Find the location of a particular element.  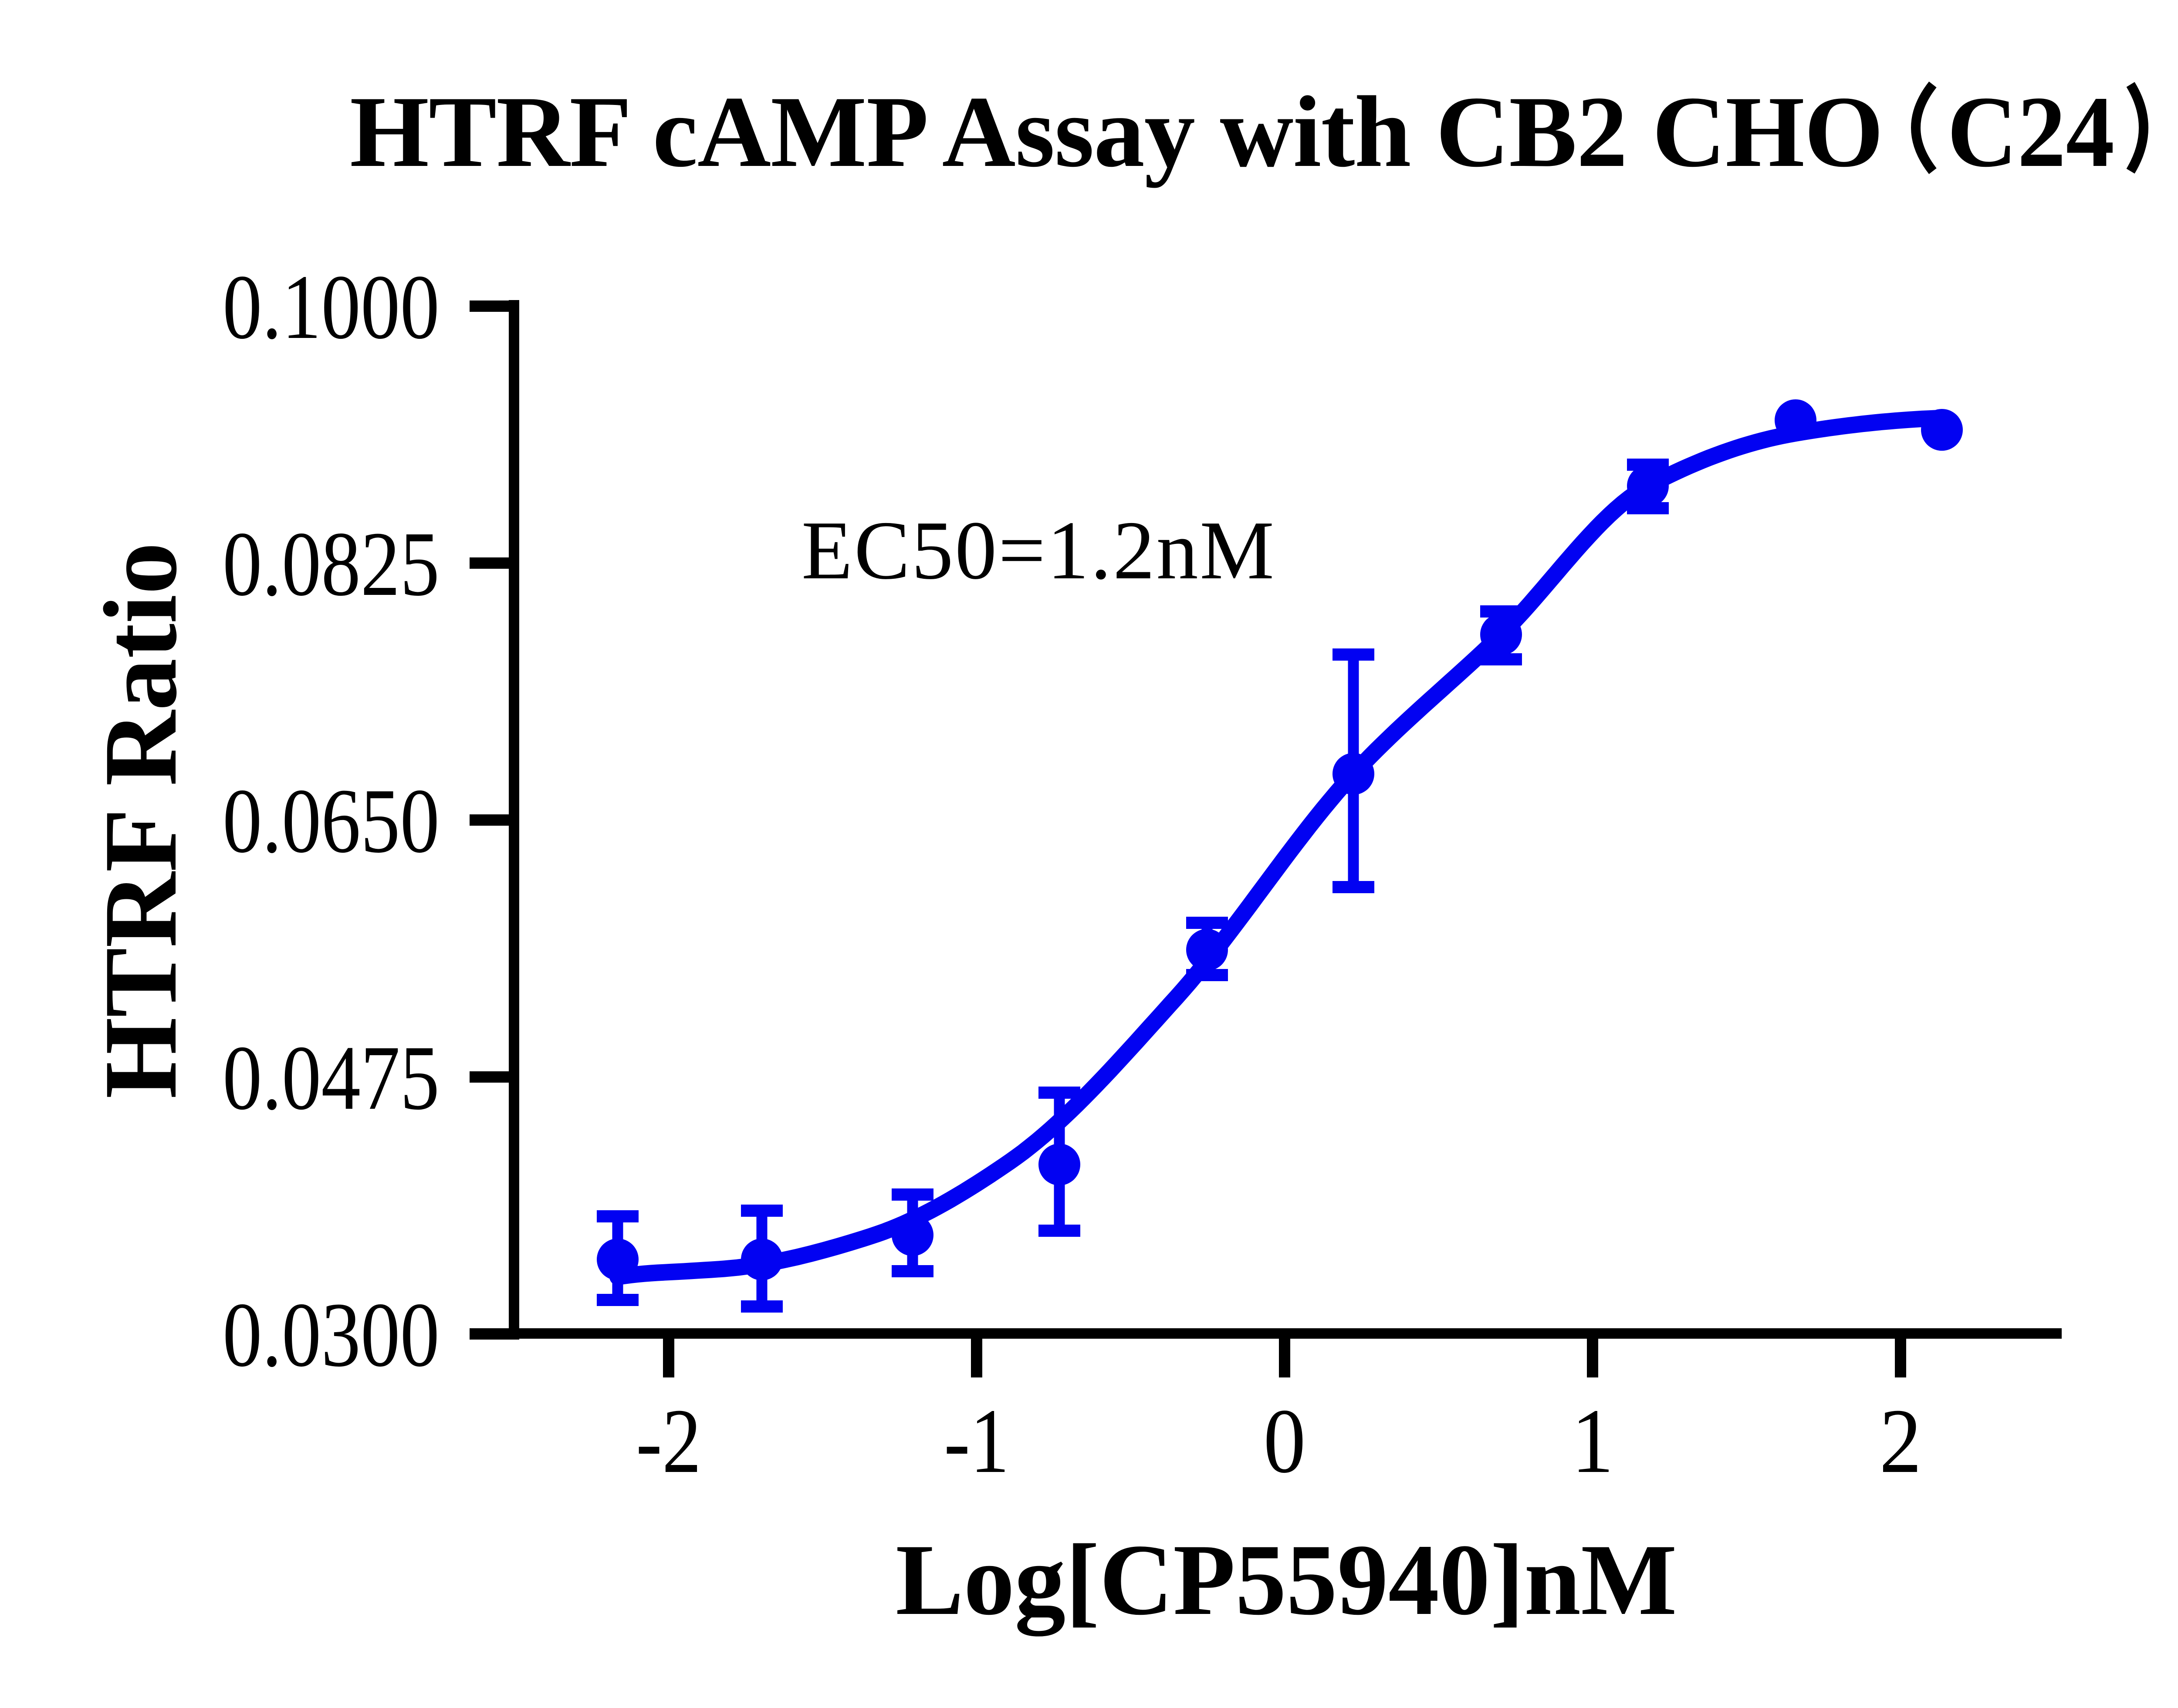

svg-text: 0.0825 is located at coordinates (331, 564).